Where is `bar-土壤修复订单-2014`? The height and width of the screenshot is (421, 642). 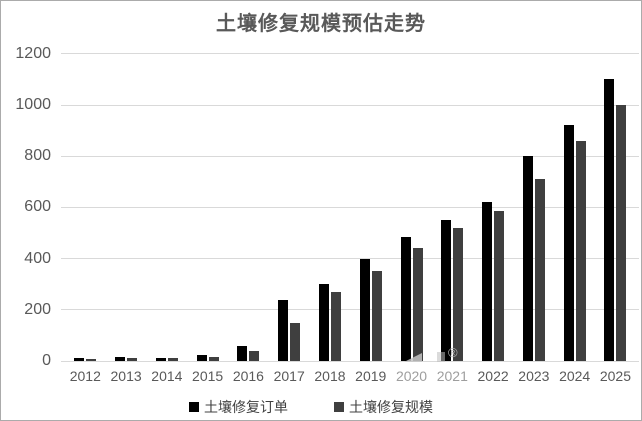 bar-土壤修复订单-2014 is located at coordinates (160, 359).